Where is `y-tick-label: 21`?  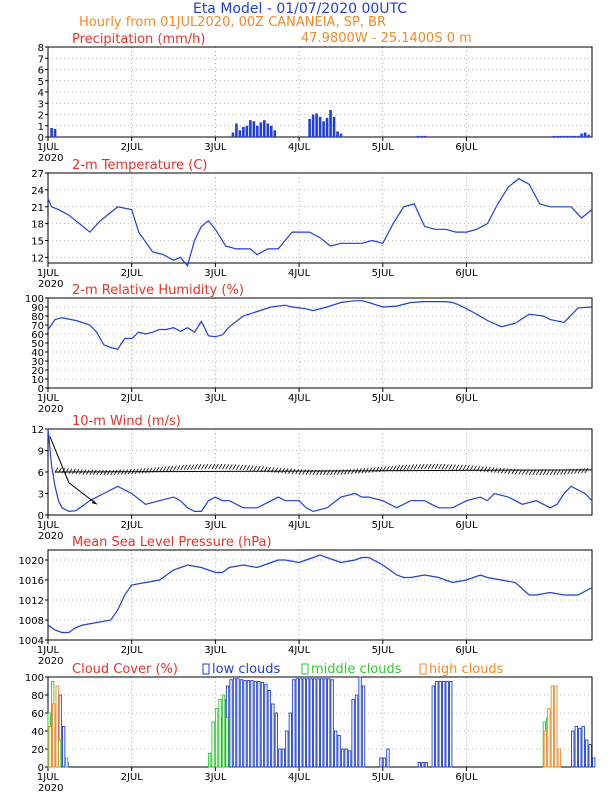 y-tick-label: 21 is located at coordinates (37, 208).